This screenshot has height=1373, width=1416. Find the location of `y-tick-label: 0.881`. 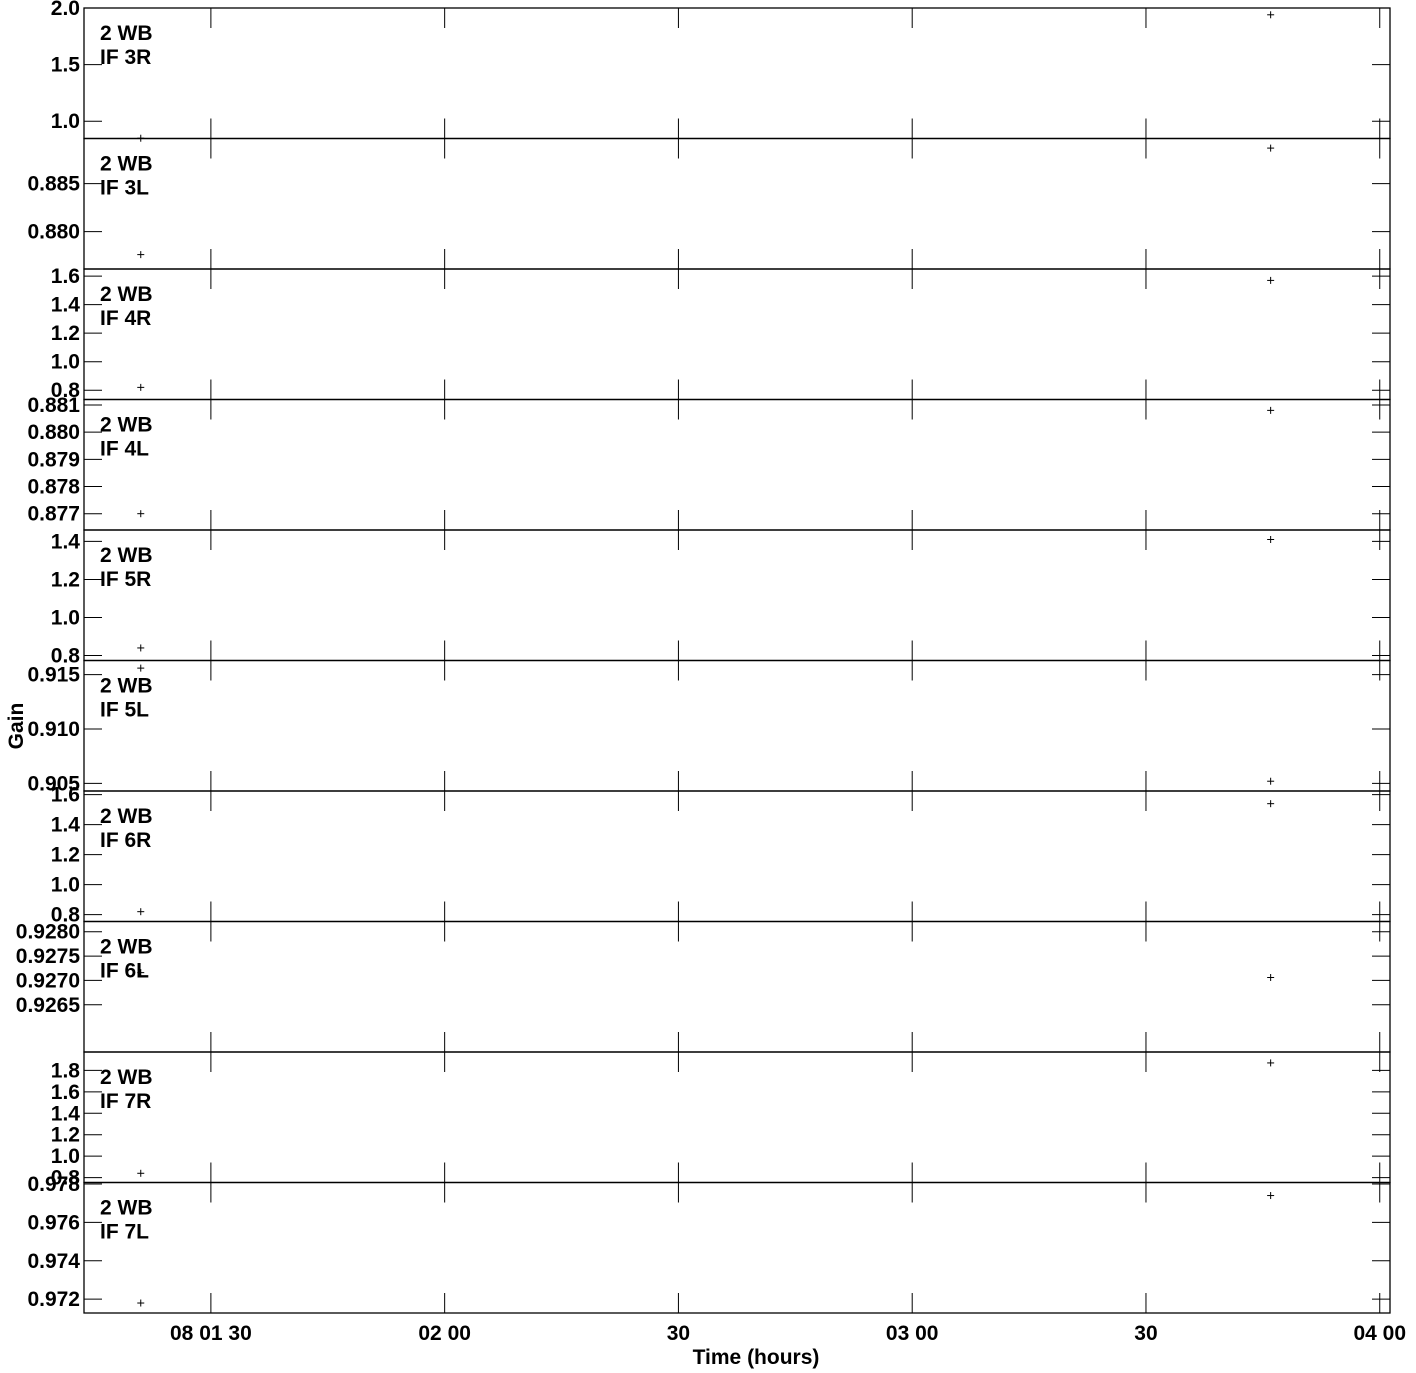

y-tick-label: 0.881 is located at coordinates (53, 405).